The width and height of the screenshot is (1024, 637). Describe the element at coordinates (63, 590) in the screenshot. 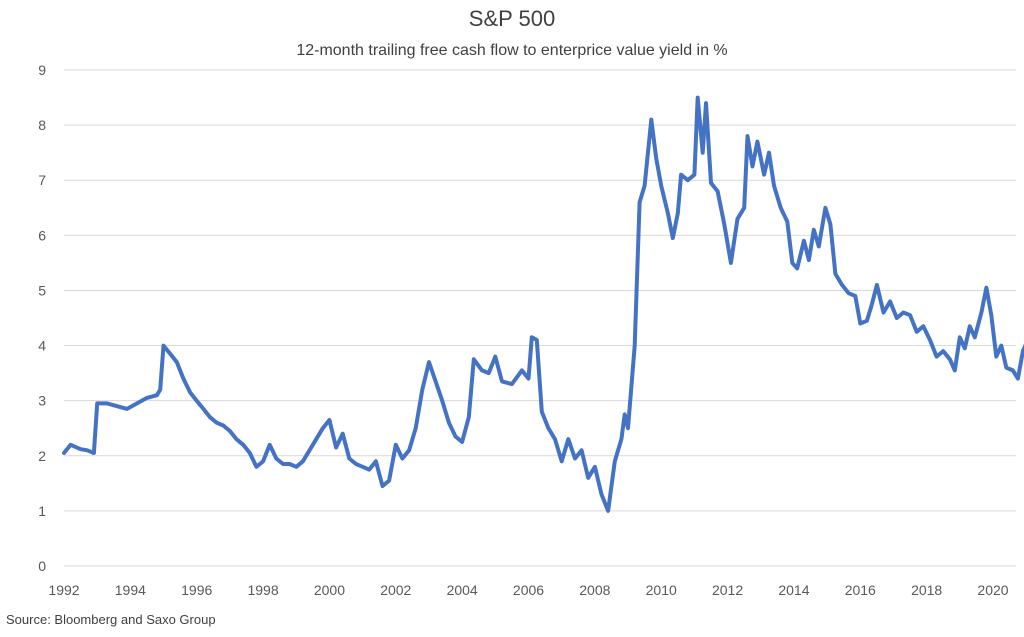

I see `x-tick-label-1992: 1992` at that location.